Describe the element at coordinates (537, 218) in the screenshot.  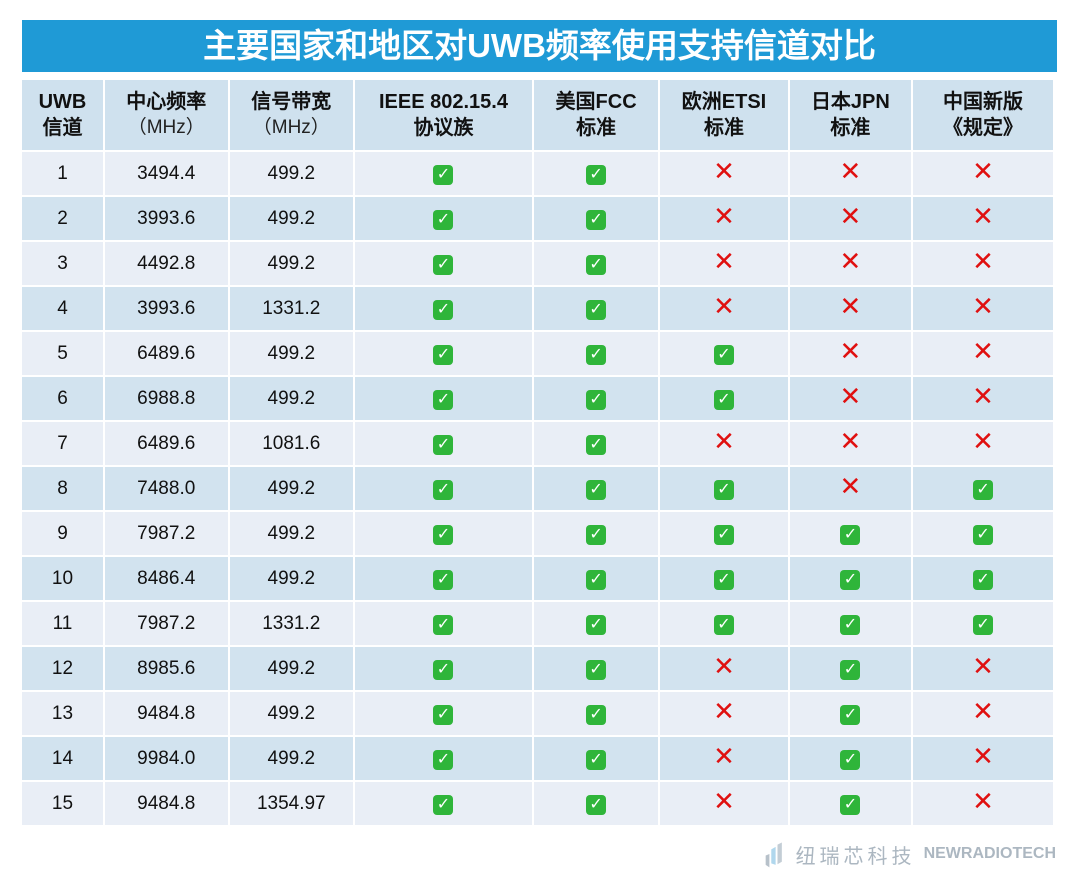
I see `table-row: 2 3993.6 499.2 ✓ ✓ ✕ ✕ ✕` at that location.